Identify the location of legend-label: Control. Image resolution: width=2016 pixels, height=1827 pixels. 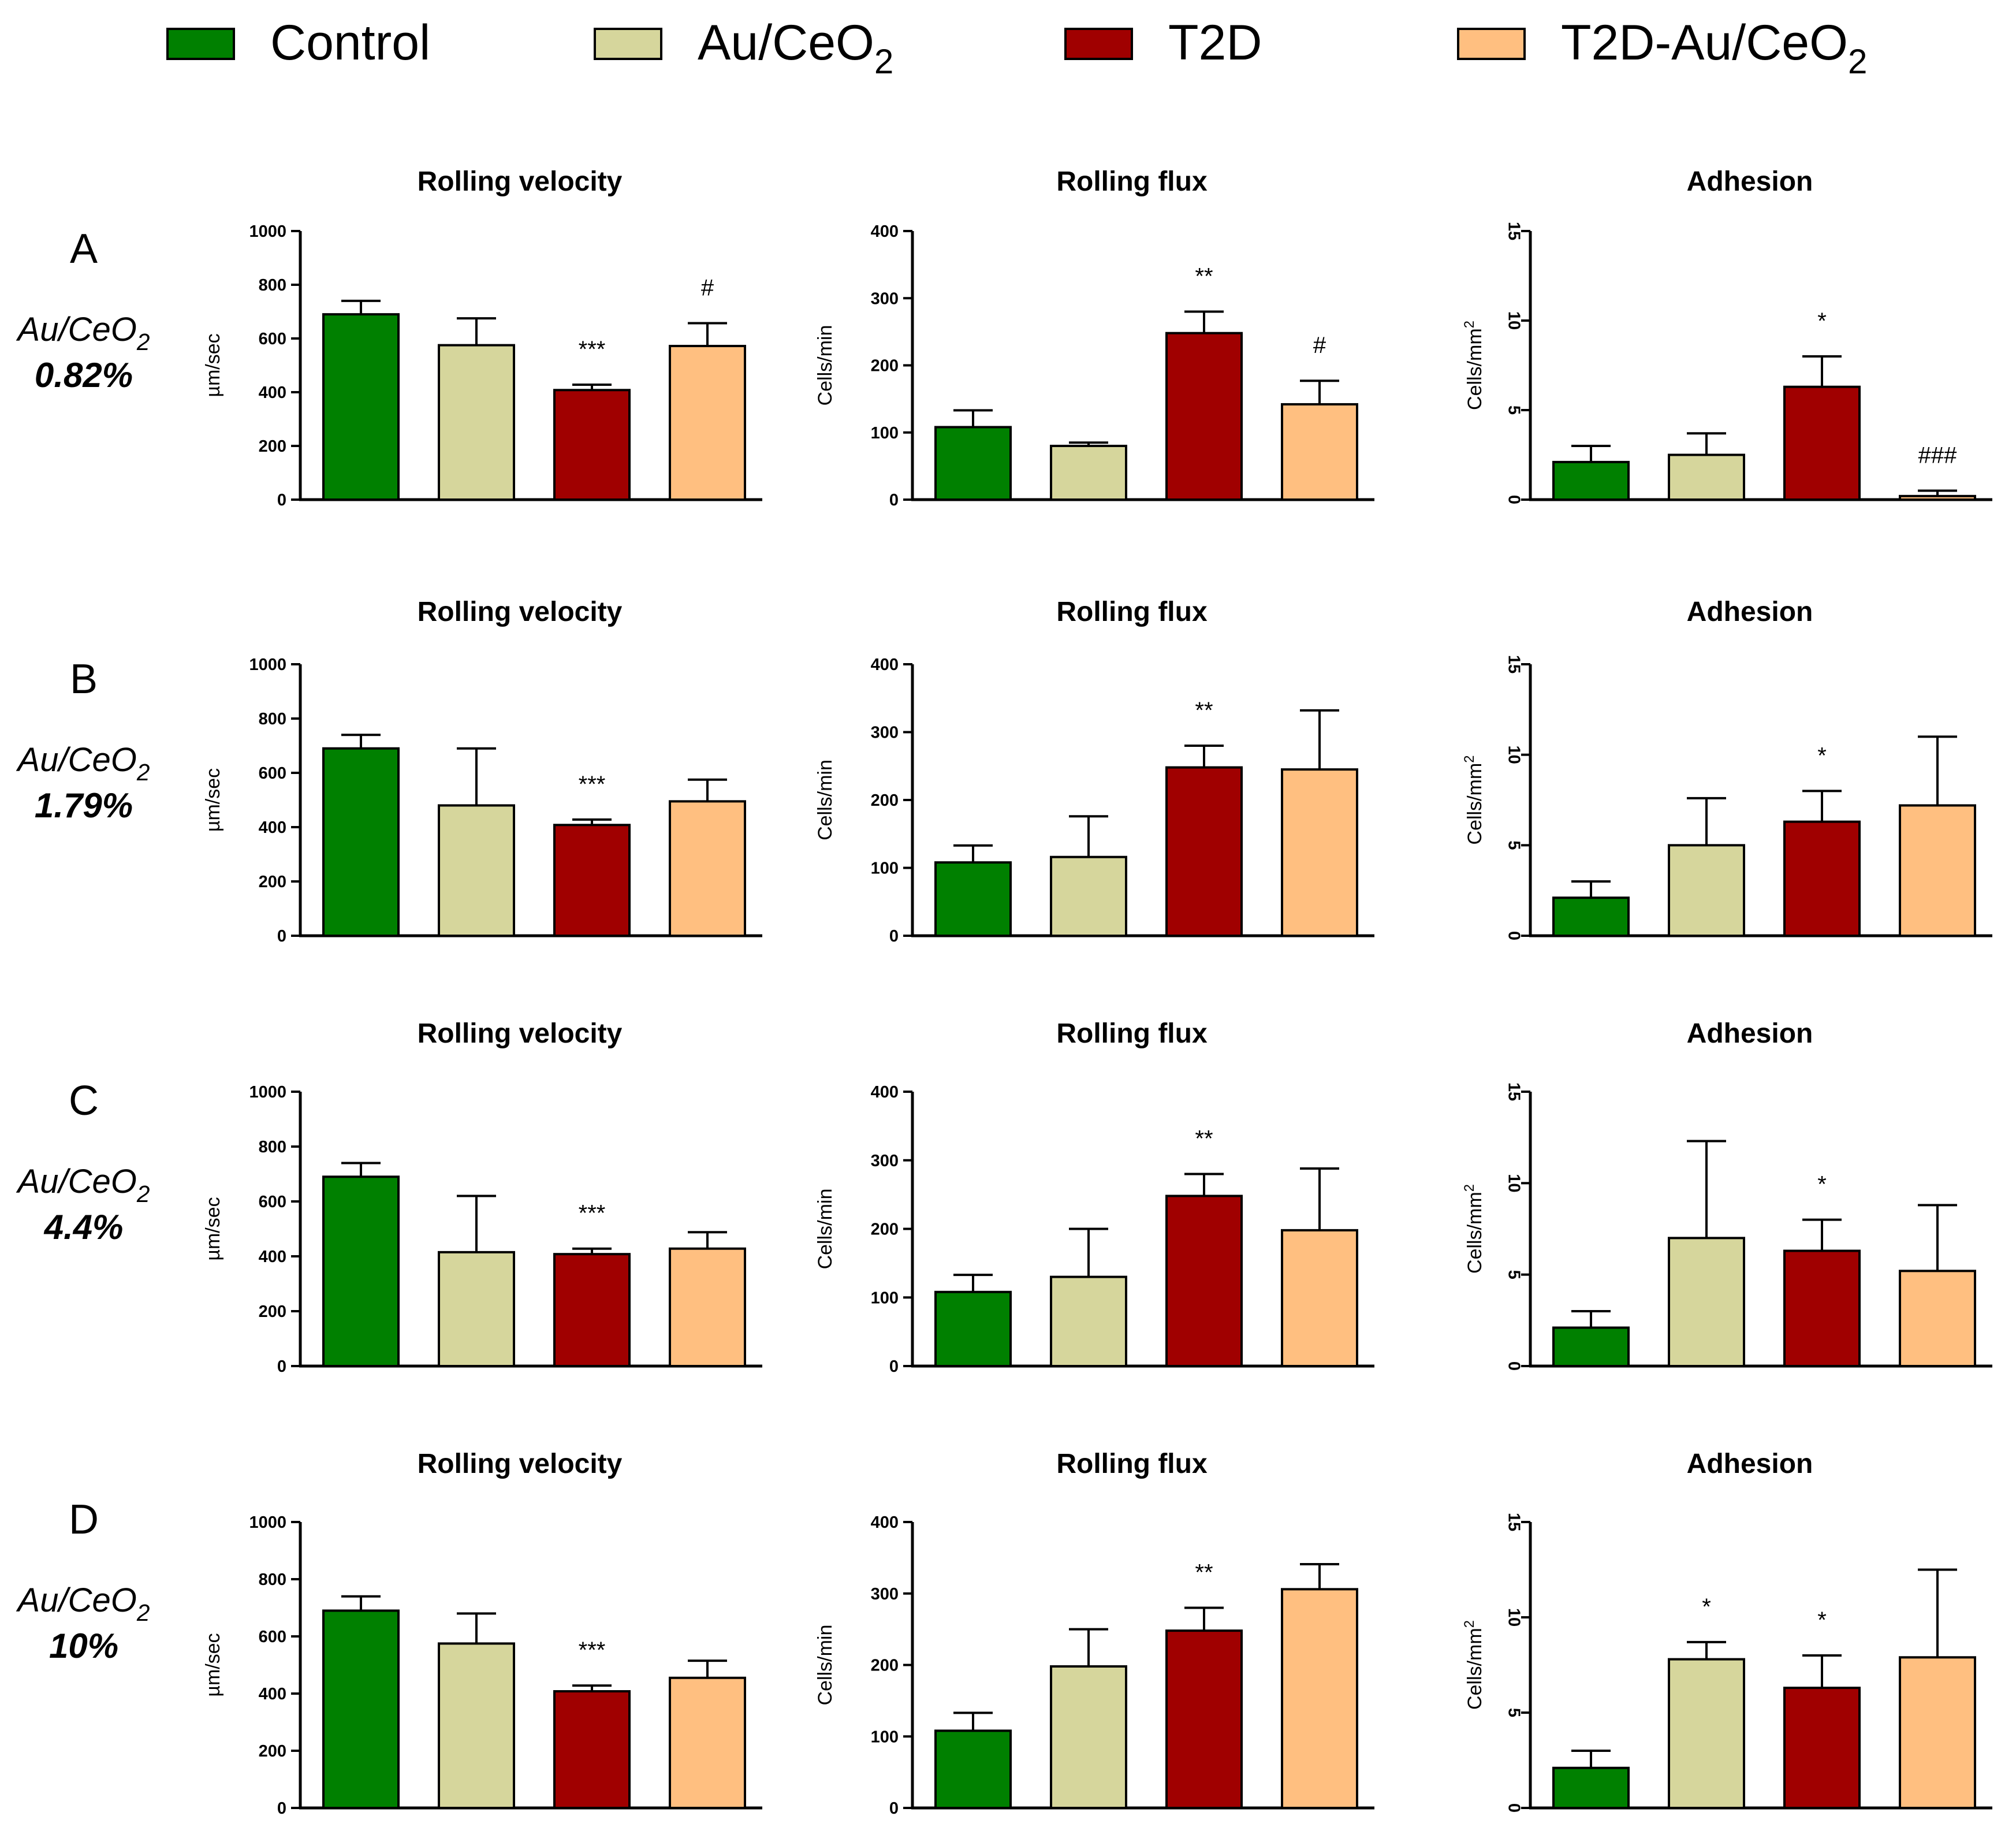
(350, 42).